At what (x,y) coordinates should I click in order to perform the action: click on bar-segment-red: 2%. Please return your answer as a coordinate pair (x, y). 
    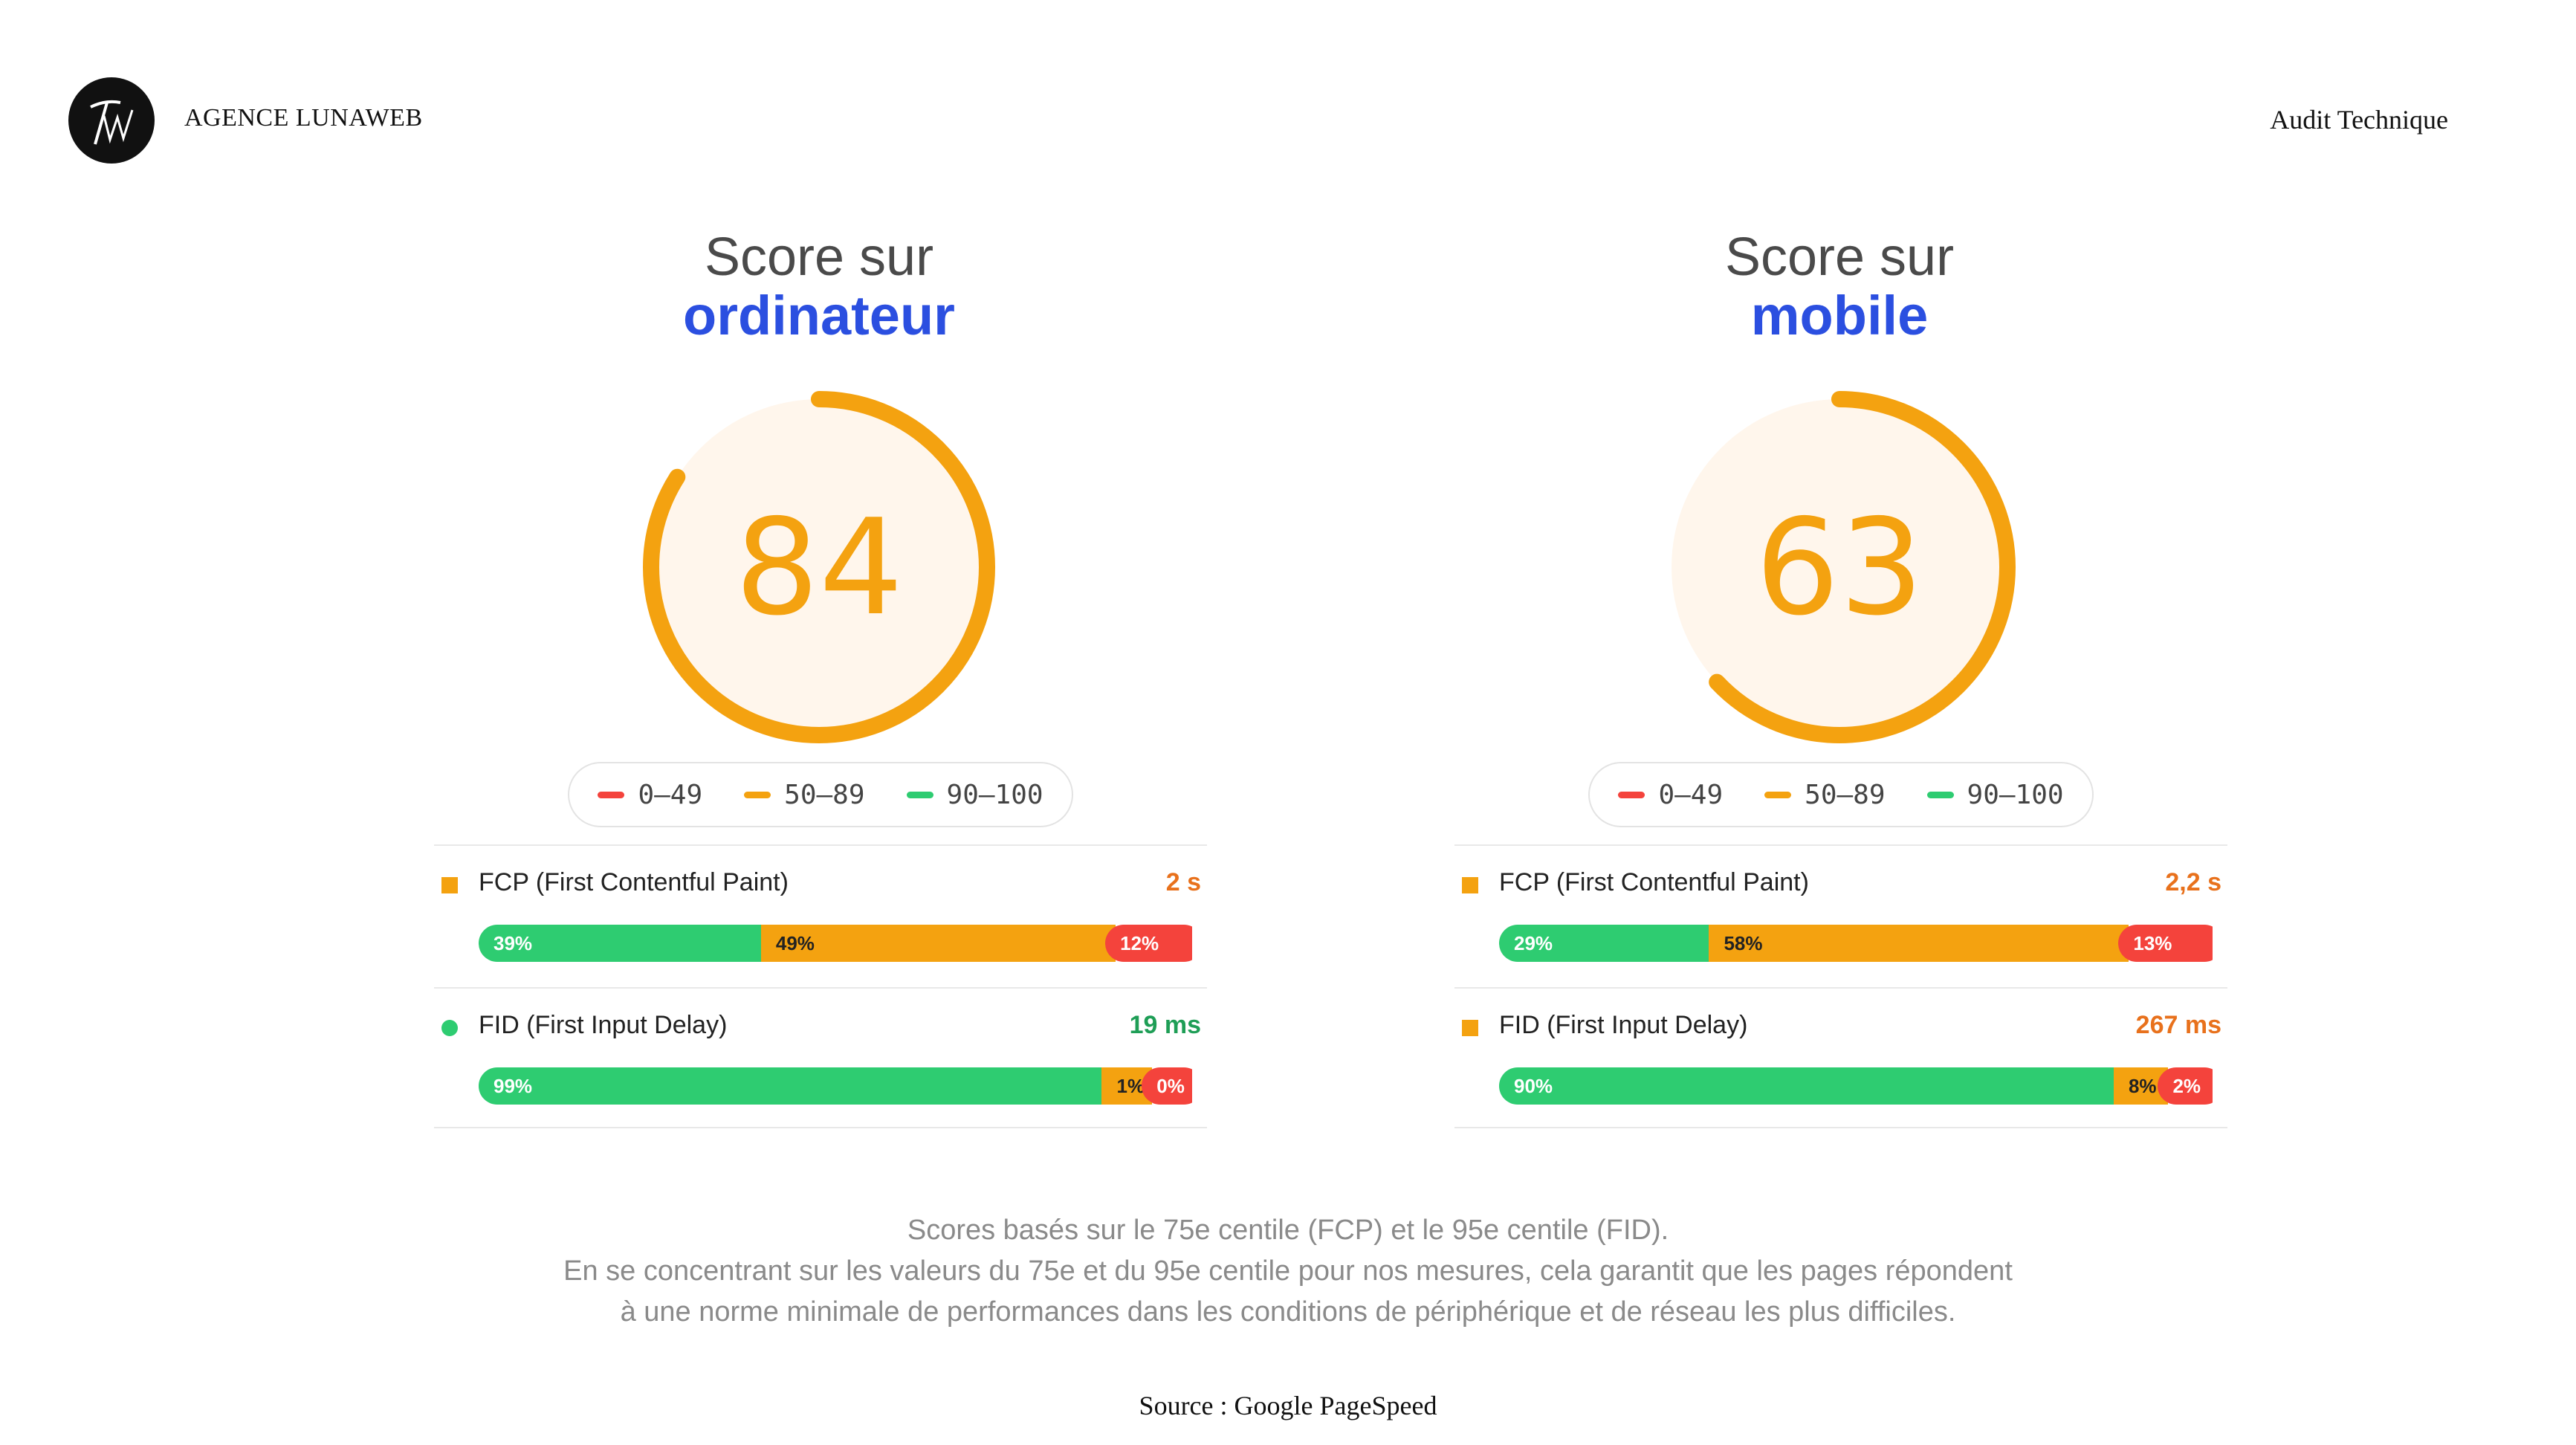
    Looking at the image, I should click on (2185, 1086).